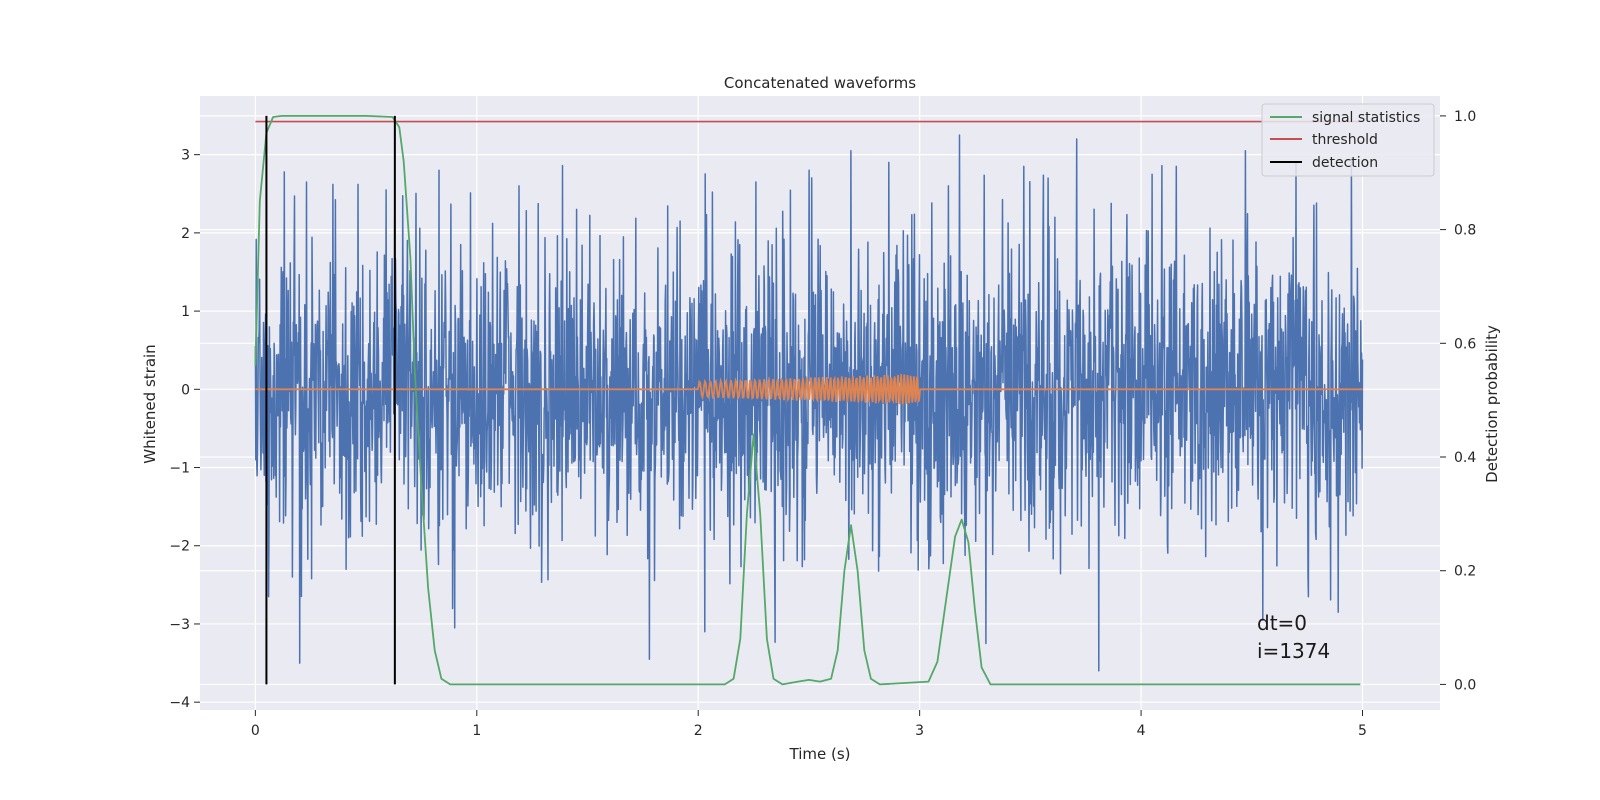 This screenshot has width=1600, height=800. I want to click on legend-label-threshold: threshold, so click(1345, 140).